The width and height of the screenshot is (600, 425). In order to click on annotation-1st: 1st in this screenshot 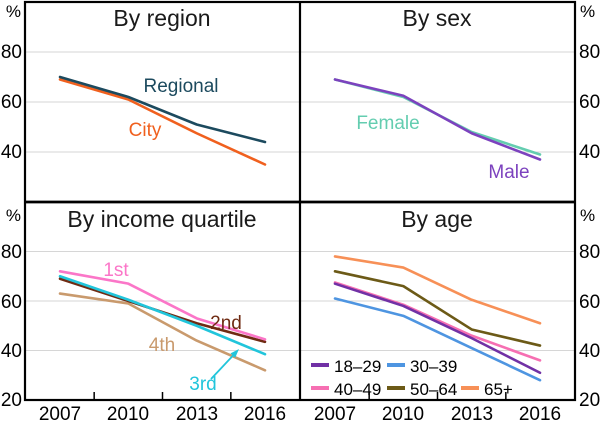, I will do `click(116, 270)`.